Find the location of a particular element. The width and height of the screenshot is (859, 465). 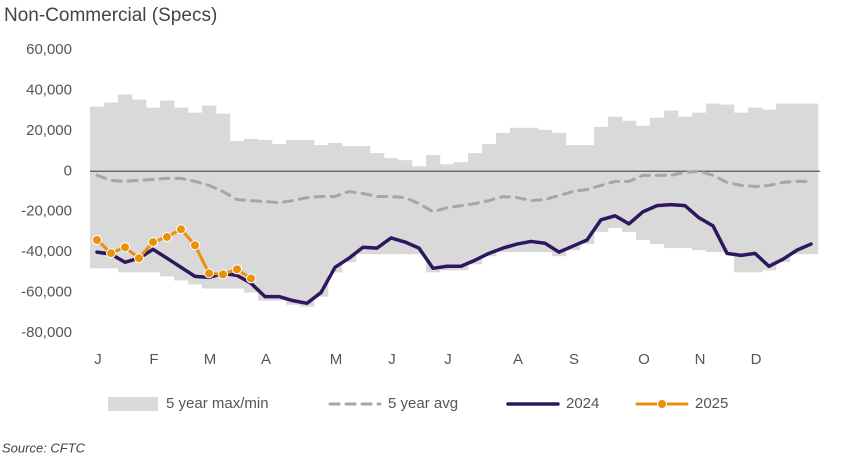

y-tick-label: 60,000 is located at coordinates (49, 49).